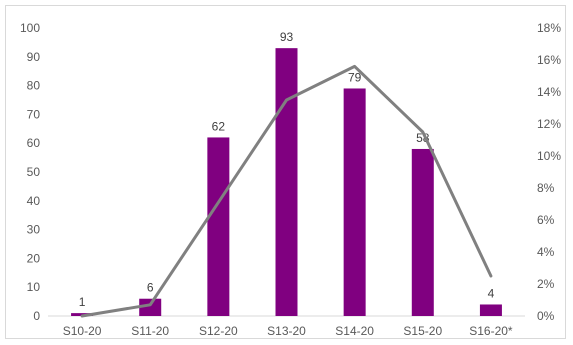  I want to click on y-right-tick-label: 16%, so click(549, 60).